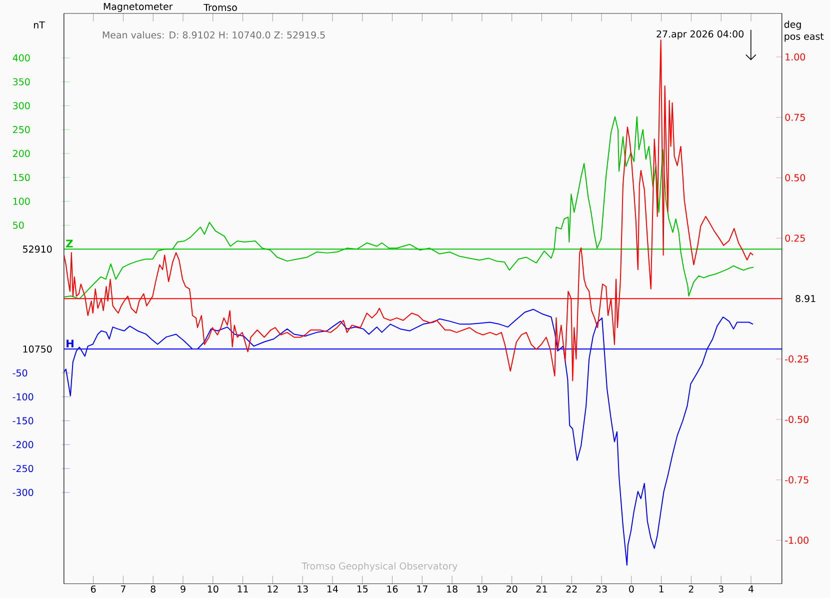  I want to click on x-tick-label: 23, so click(601, 589).